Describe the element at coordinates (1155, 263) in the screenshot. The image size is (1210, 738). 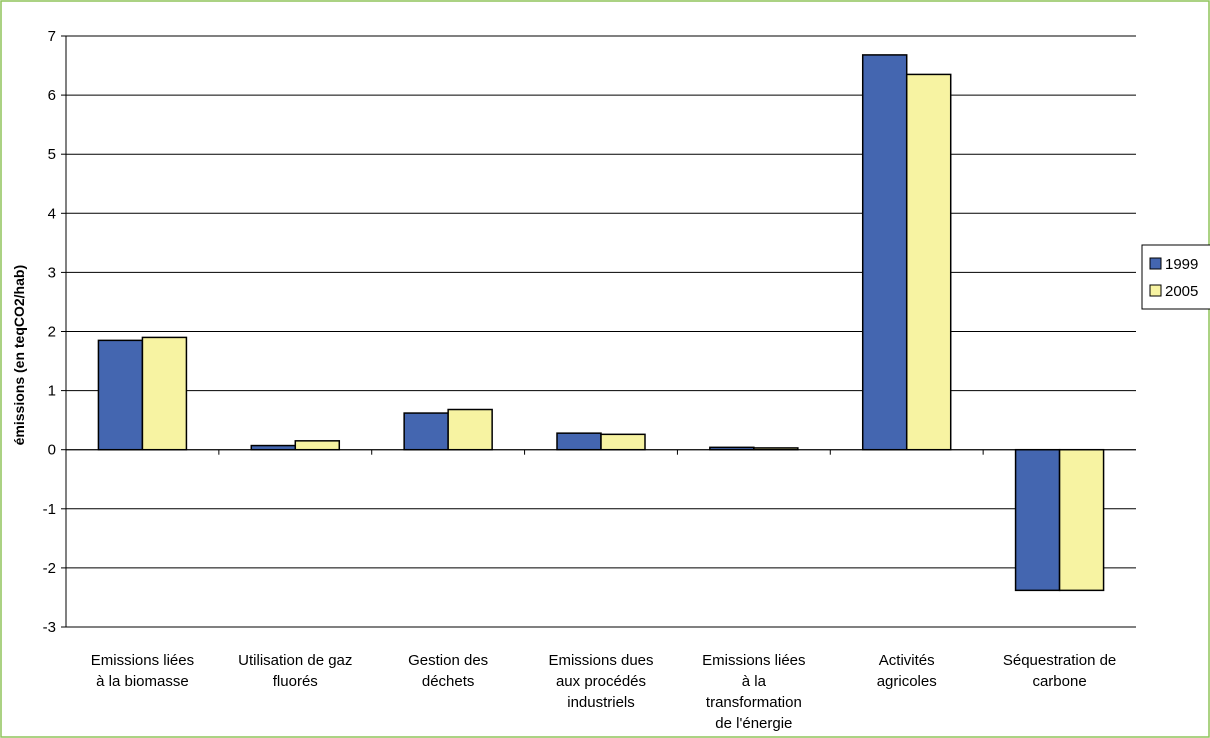
I see `legend-swatch-1999` at that location.